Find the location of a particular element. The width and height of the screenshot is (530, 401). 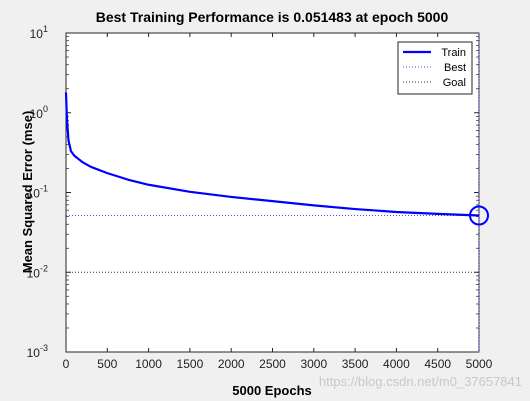

x-tick-label: 1000 is located at coordinates (148, 364).